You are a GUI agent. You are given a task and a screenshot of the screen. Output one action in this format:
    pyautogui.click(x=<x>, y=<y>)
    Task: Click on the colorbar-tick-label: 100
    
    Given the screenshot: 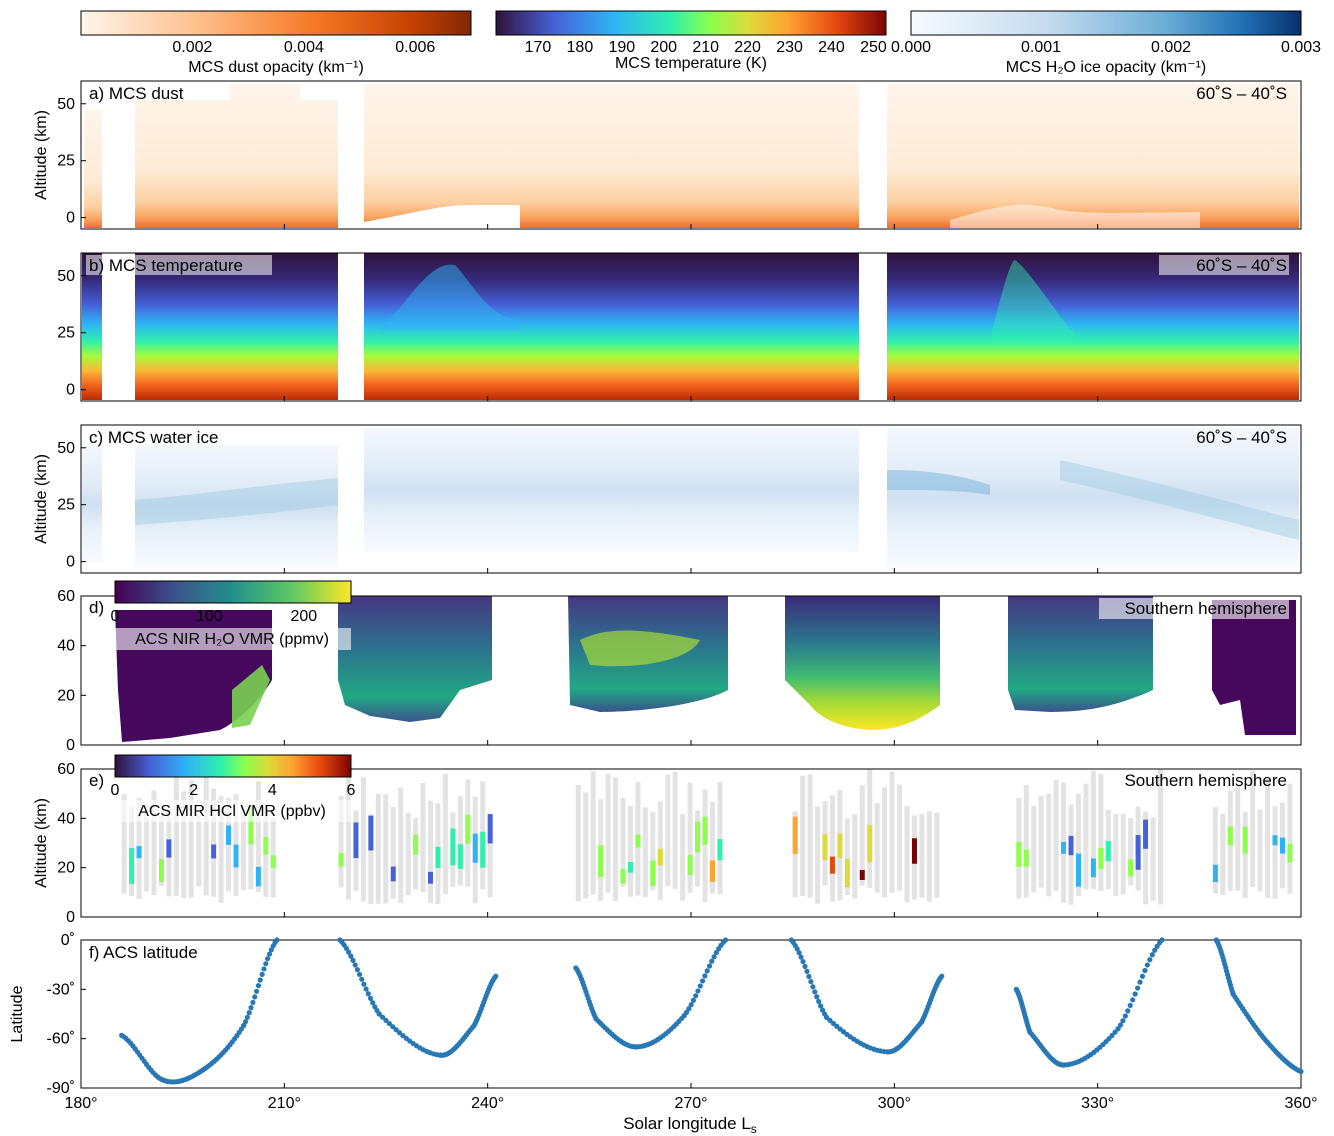 What is the action you would take?
    pyautogui.click(x=209, y=616)
    